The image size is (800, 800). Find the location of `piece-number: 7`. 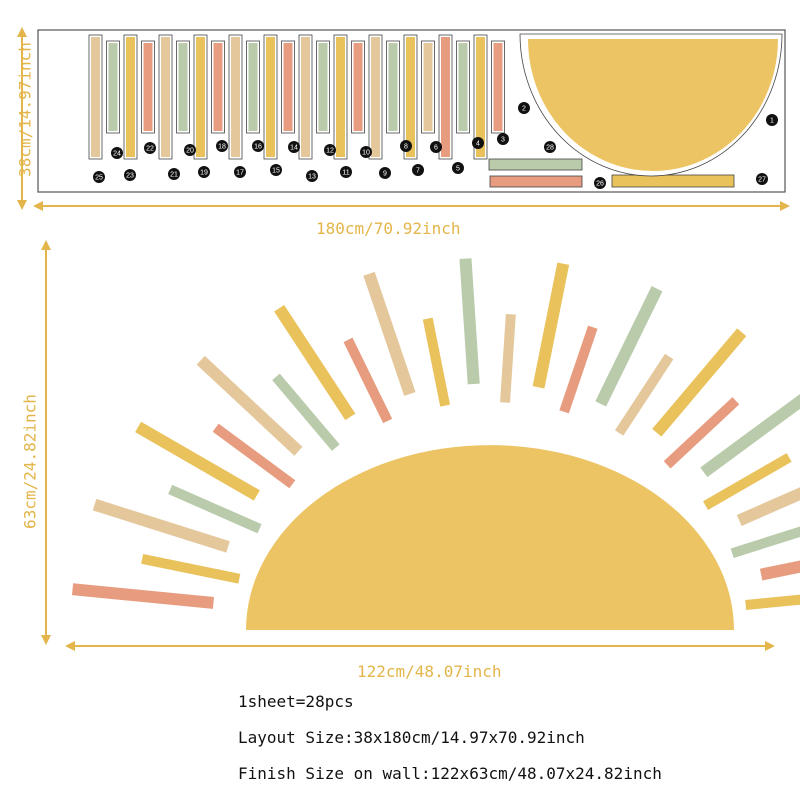

piece-number: 7 is located at coordinates (418, 171).